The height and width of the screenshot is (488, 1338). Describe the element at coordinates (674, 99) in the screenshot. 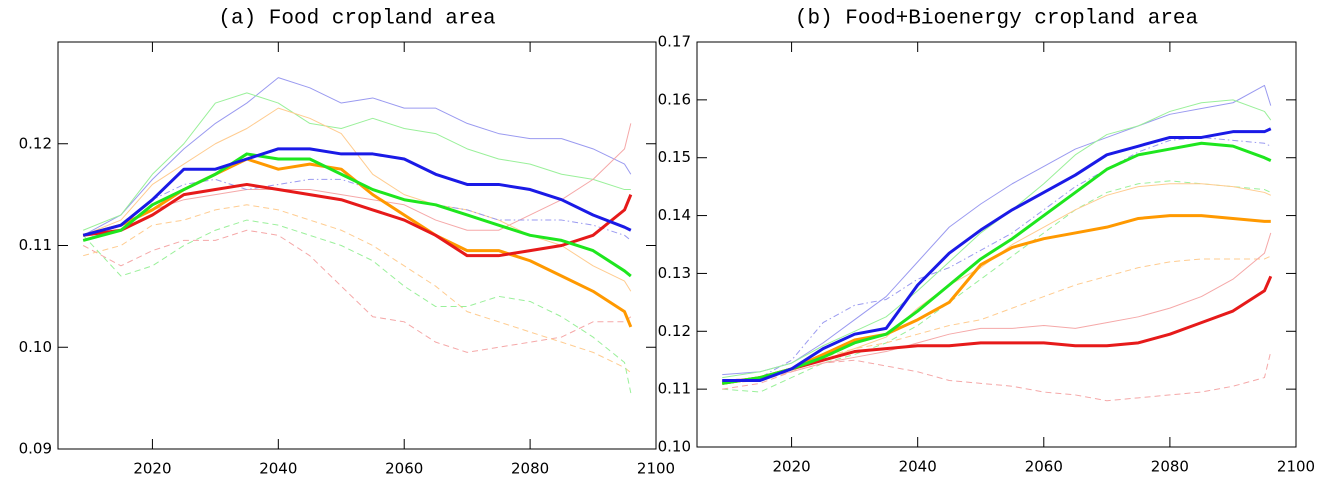

I see `y-tick-label: 0.16` at that location.